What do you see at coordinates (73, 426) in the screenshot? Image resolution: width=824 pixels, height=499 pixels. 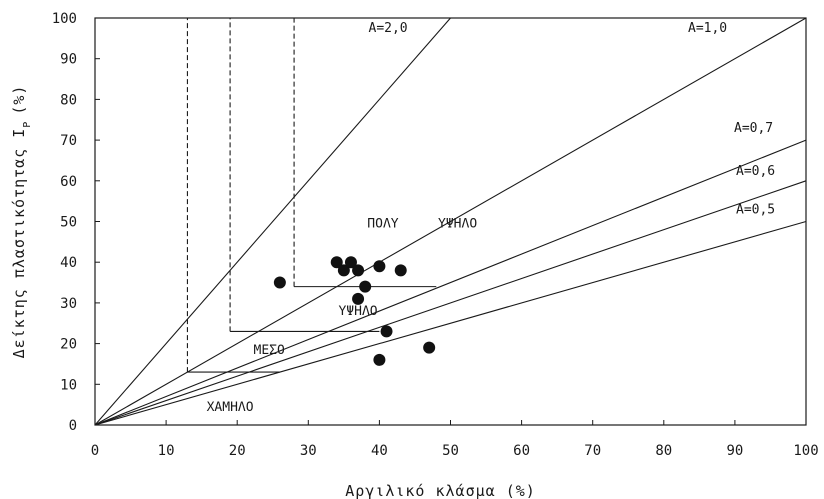 I see `y-tick-label: 0` at bounding box center [73, 426].